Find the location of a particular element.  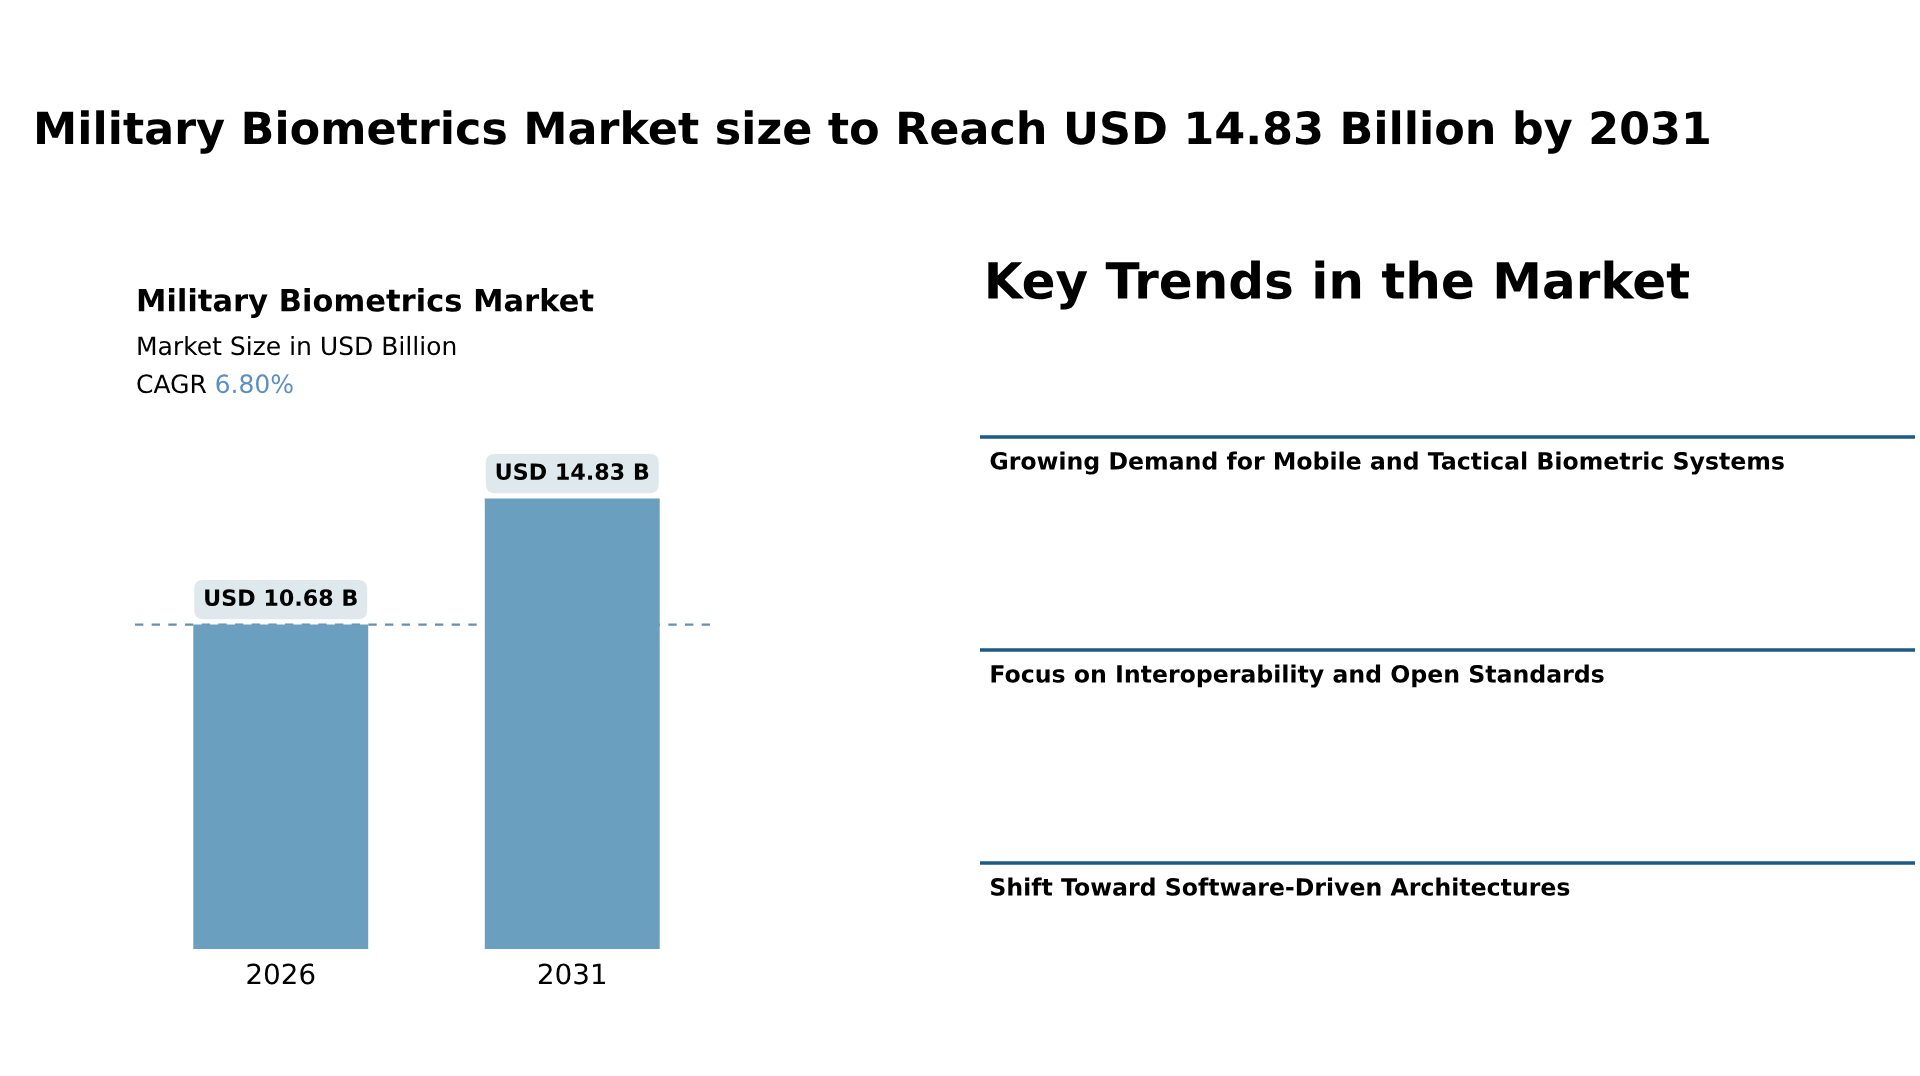

x-tick-label: 2031 is located at coordinates (572, 974).